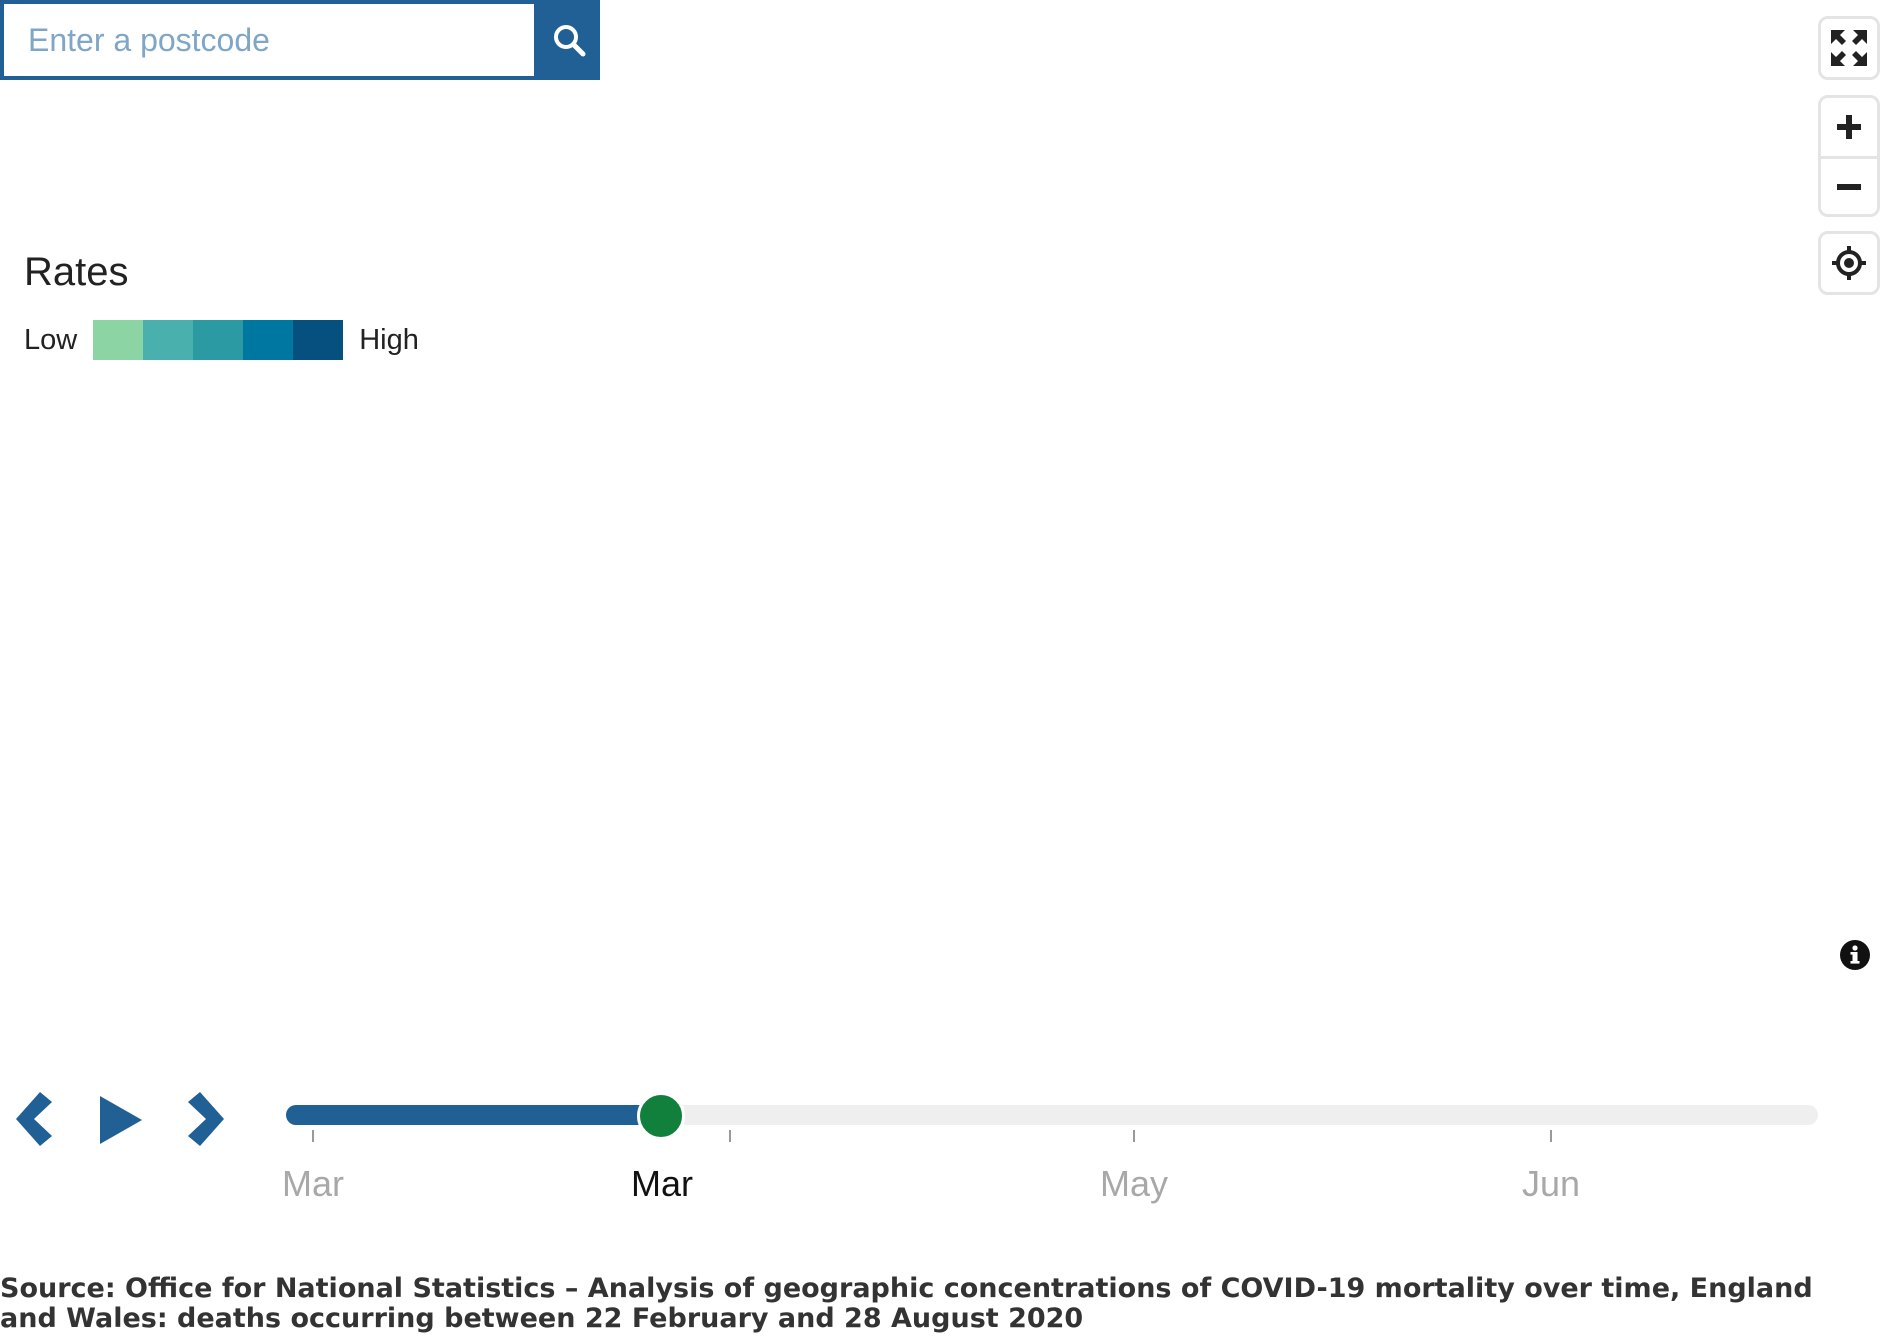 This screenshot has height=1340, width=1884. What do you see at coordinates (389, 340) in the screenshot?
I see `legend-high-label: High` at bounding box center [389, 340].